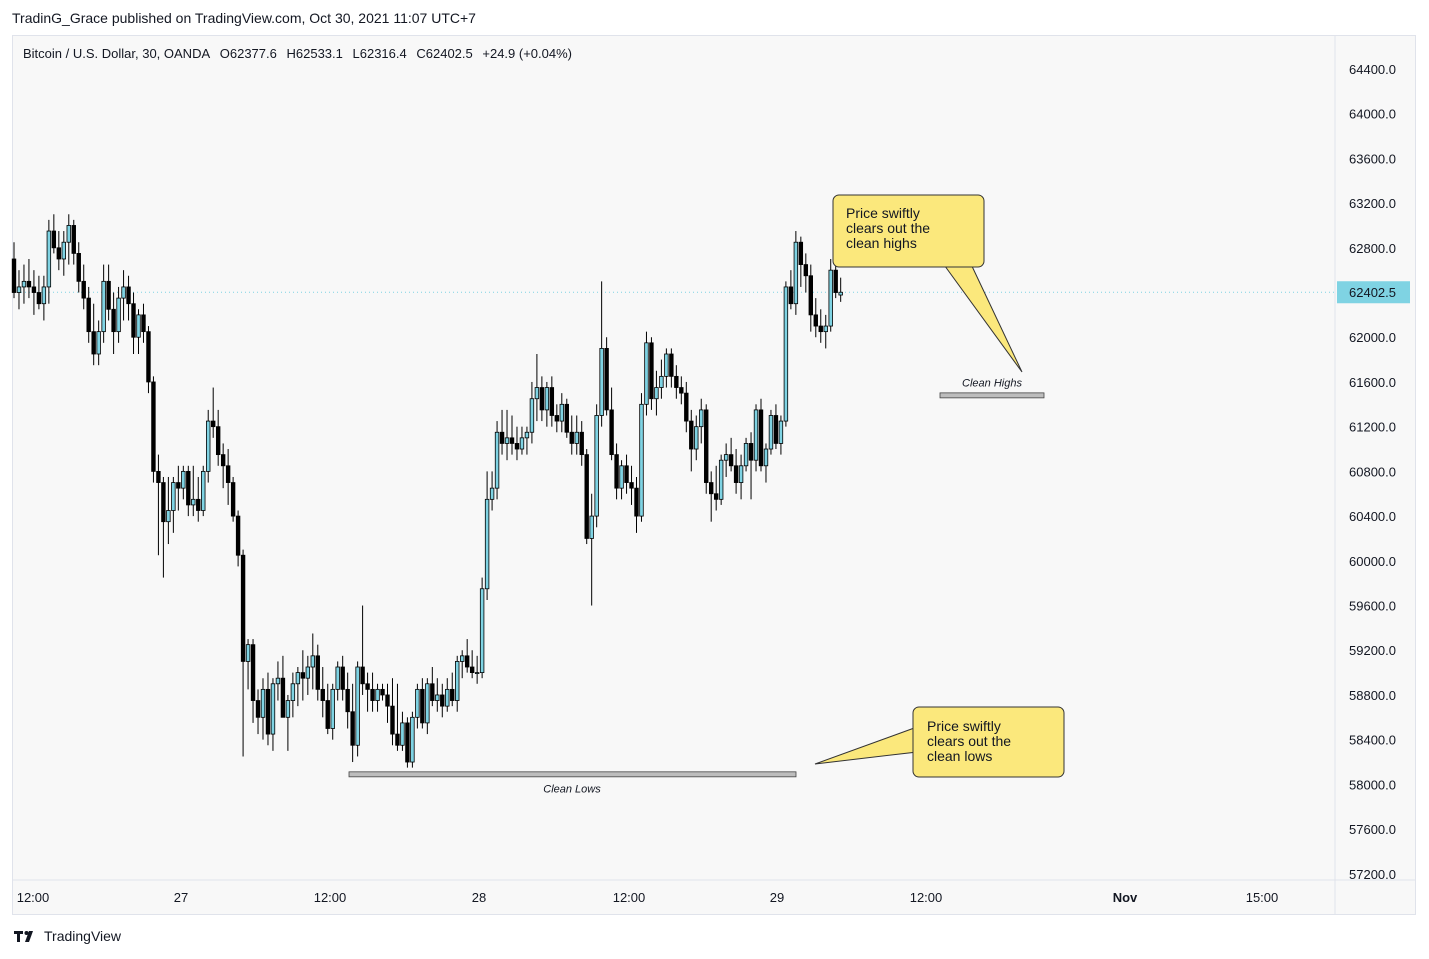 The image size is (1429, 959). I want to click on callout-text-line: clean lows, so click(959, 756).